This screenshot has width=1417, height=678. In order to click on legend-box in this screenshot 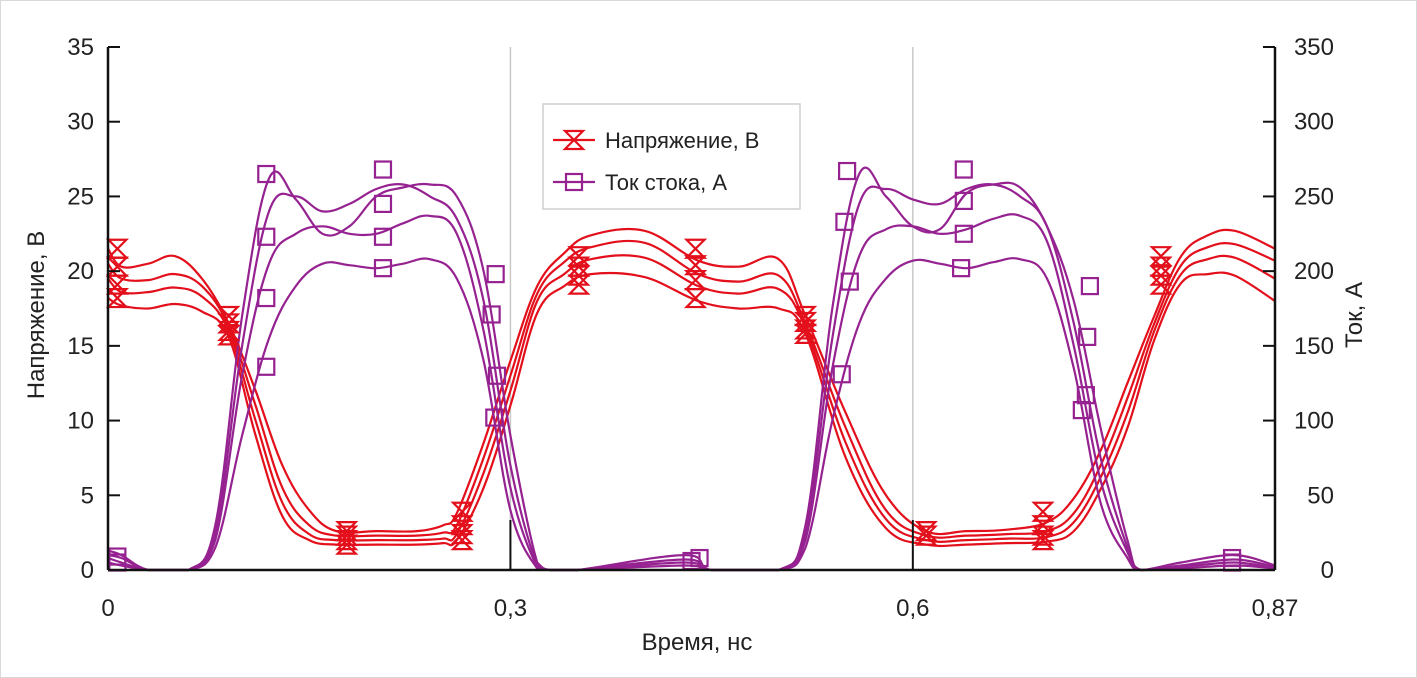, I will do `click(671, 156)`.